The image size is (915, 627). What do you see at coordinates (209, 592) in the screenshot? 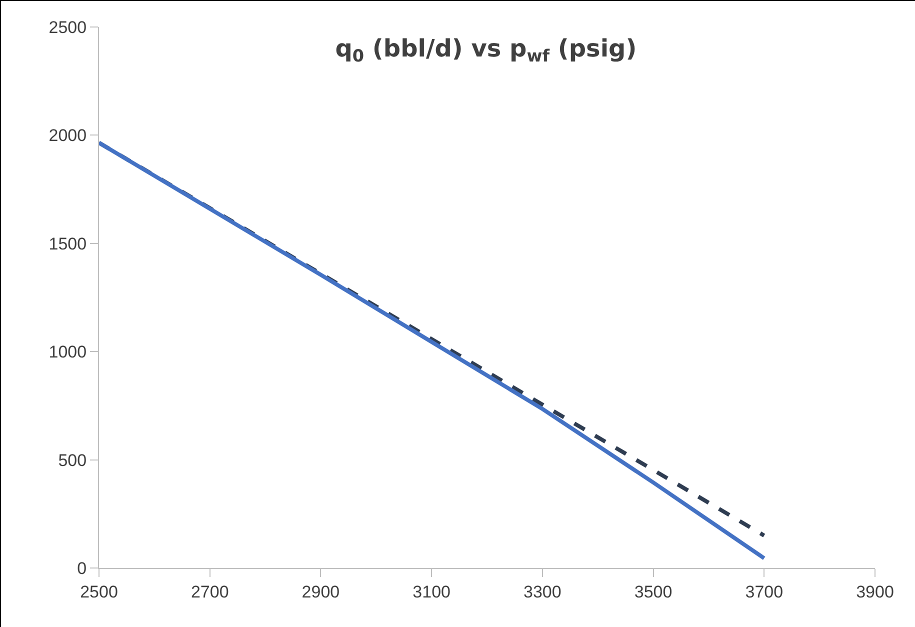
I see `x-tick-label: 2700` at bounding box center [209, 592].